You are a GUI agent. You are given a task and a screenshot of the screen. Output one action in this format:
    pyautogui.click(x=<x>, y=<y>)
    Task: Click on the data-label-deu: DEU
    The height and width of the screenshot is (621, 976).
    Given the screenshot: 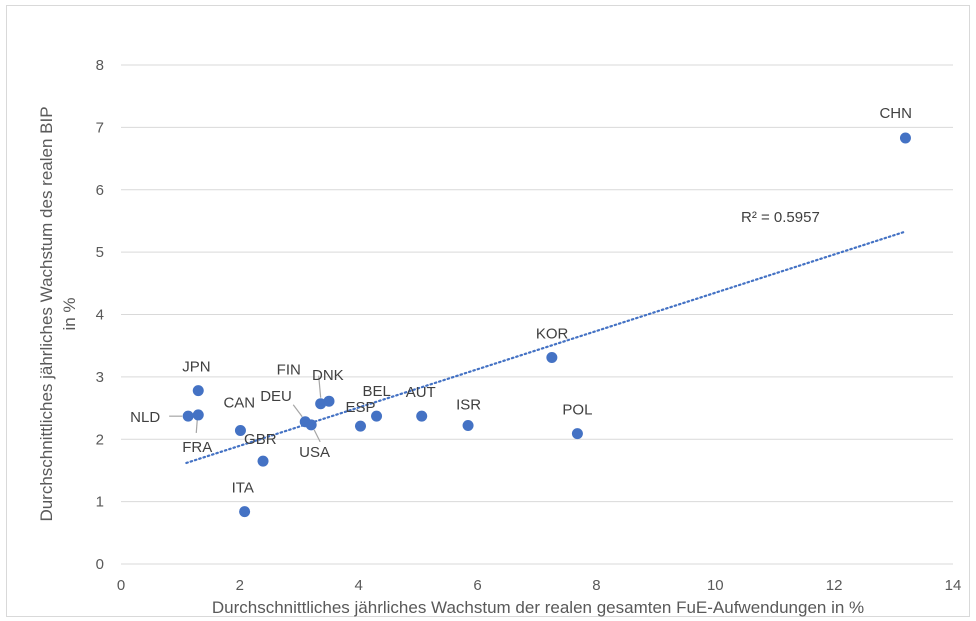 What is the action you would take?
    pyautogui.click(x=276, y=396)
    